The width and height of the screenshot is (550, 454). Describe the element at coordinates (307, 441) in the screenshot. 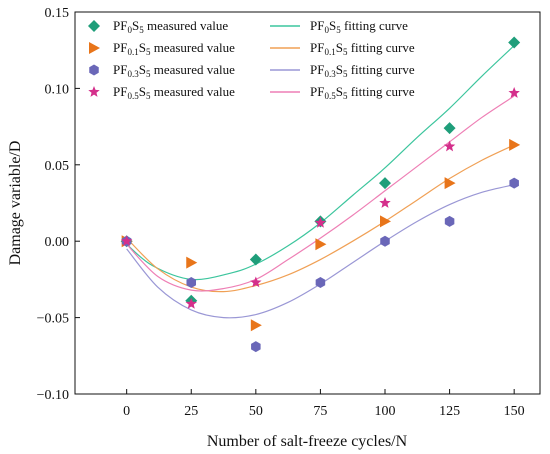

I see `x-axis-title: Number of salt-freeze cycles/N` at that location.